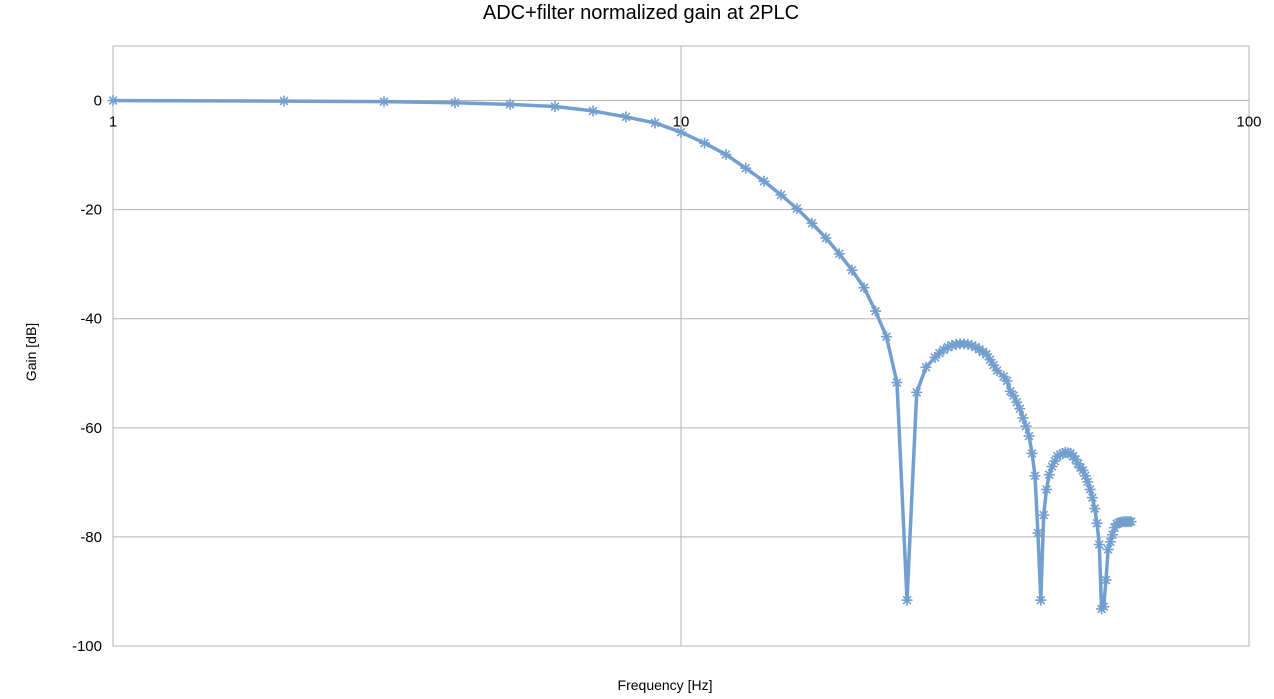 Image resolution: width=1274 pixels, height=699 pixels. I want to click on x-tick-label: 10, so click(681, 122).